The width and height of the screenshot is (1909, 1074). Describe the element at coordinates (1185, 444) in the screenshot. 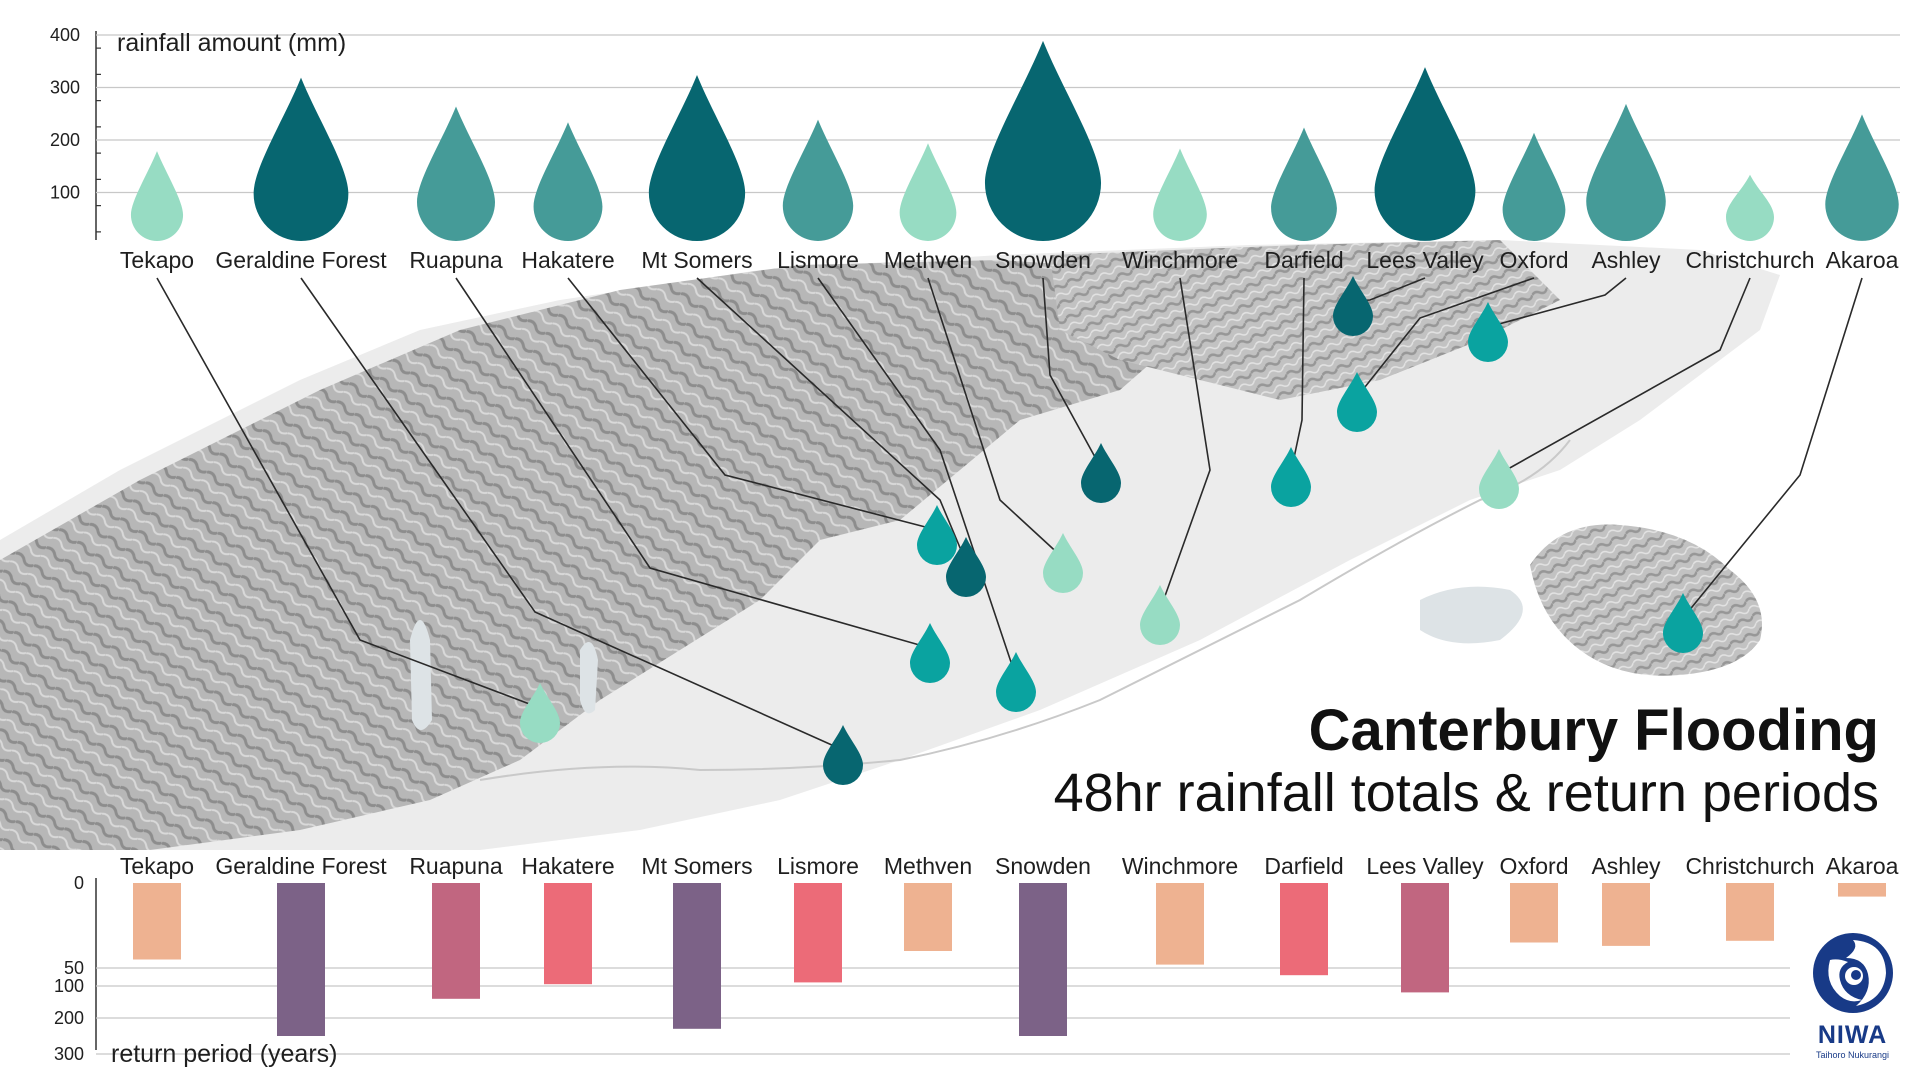

I see `connector-winchmore` at that location.